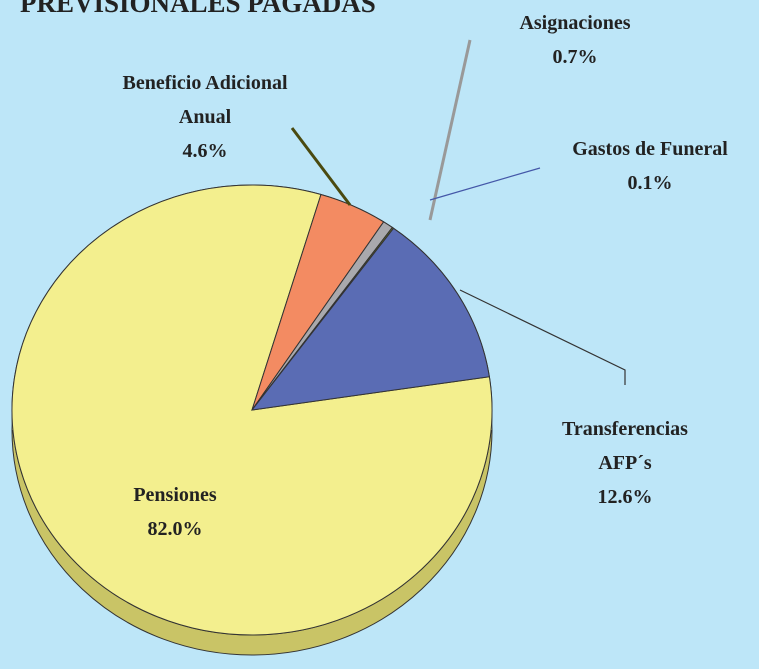 The width and height of the screenshot is (759, 669). What do you see at coordinates (575, 23) in the screenshot?
I see `slice-name: Asignaciones` at bounding box center [575, 23].